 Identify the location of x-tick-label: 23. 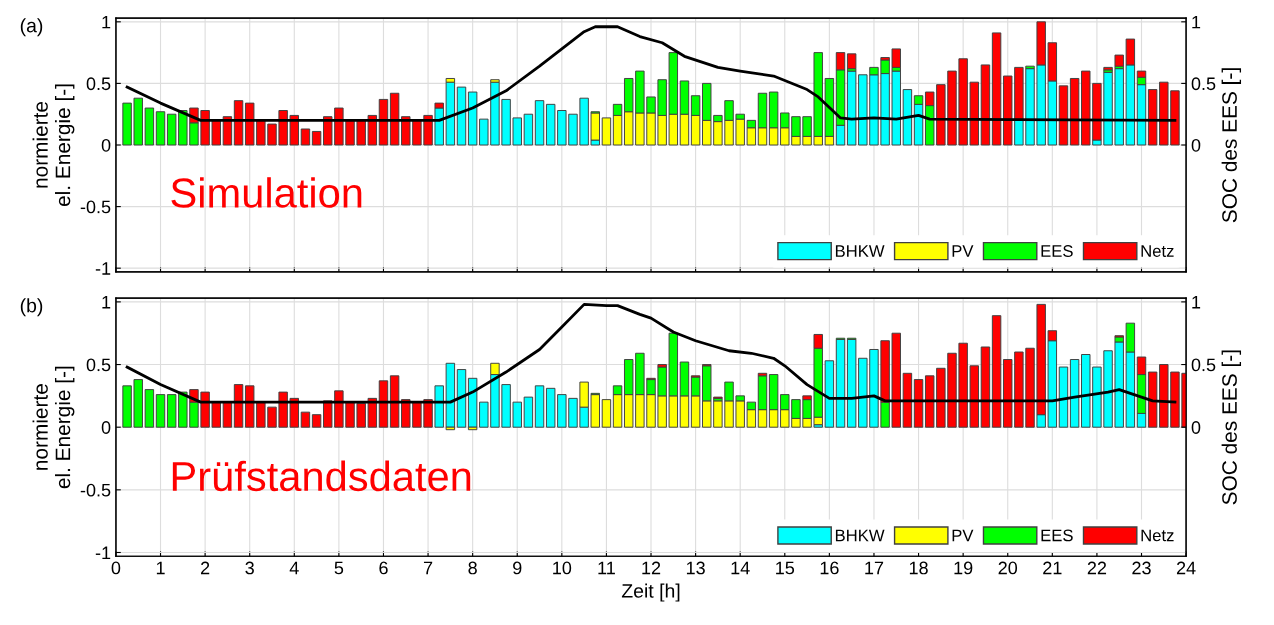
(1141, 568).